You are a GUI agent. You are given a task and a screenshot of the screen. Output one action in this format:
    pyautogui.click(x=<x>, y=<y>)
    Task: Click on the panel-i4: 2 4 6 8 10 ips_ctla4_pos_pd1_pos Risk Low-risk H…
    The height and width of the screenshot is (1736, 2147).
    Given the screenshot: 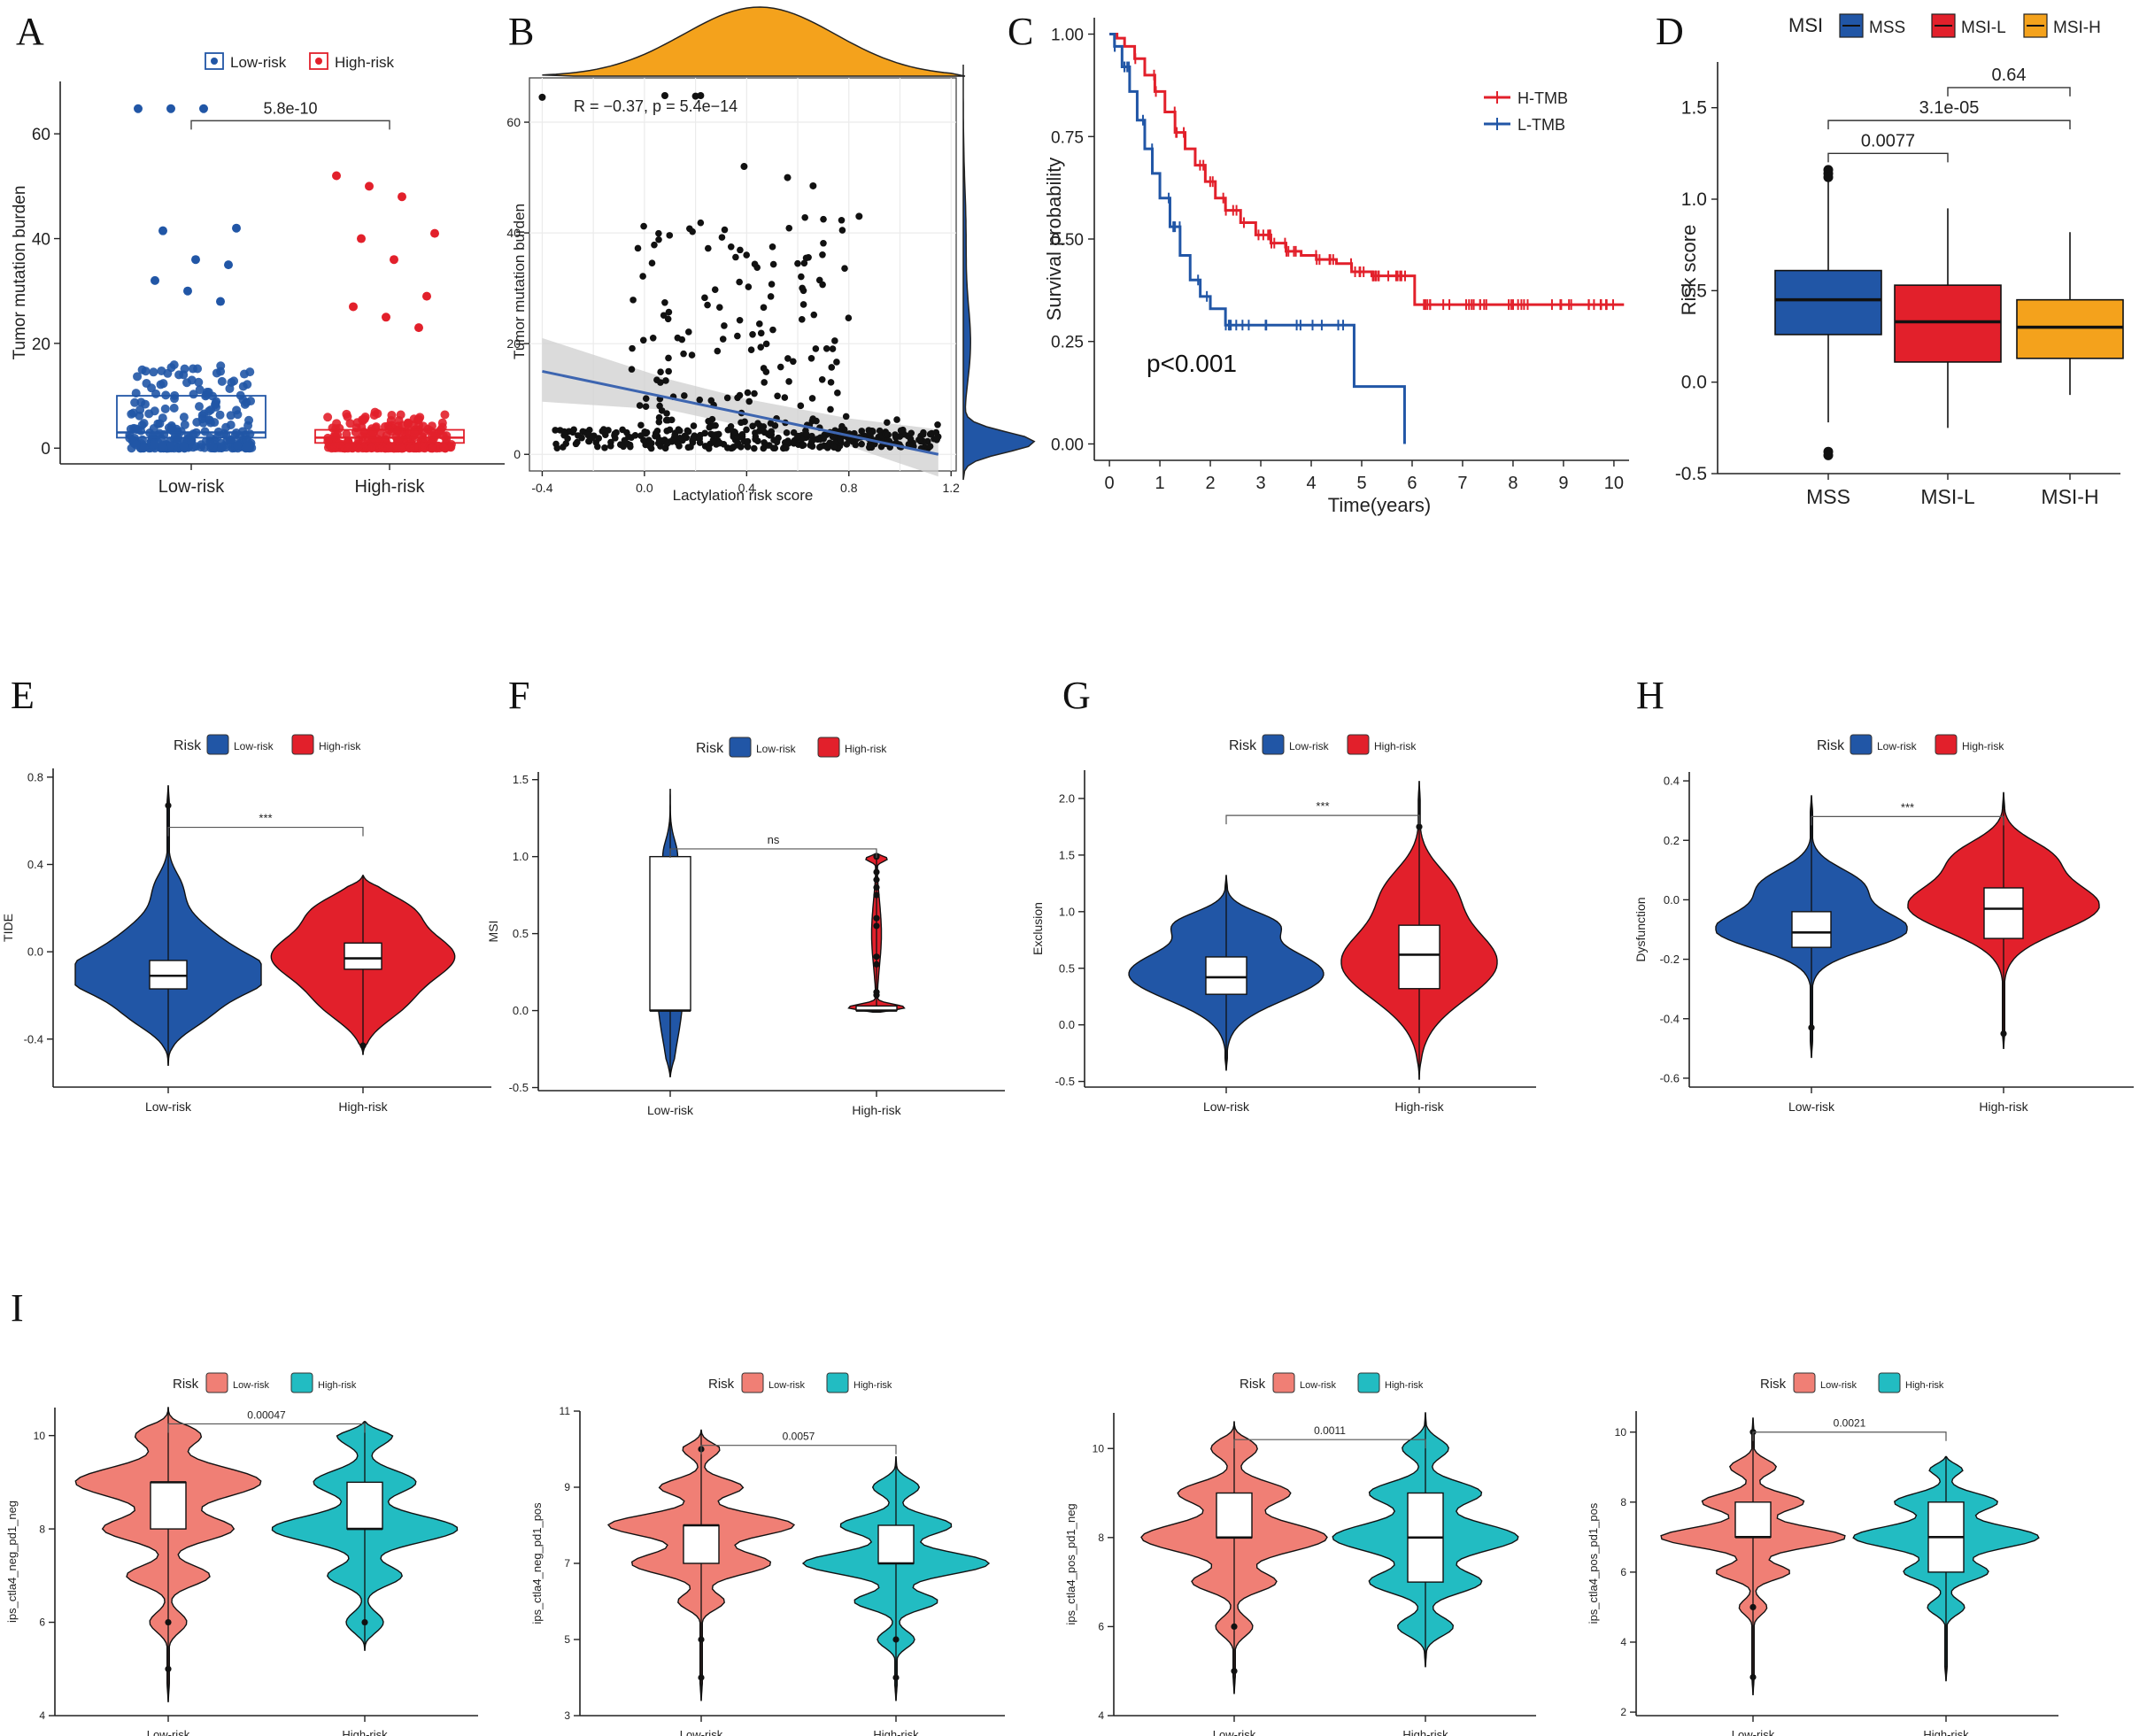 What is the action you would take?
    pyautogui.click(x=1823, y=1554)
    